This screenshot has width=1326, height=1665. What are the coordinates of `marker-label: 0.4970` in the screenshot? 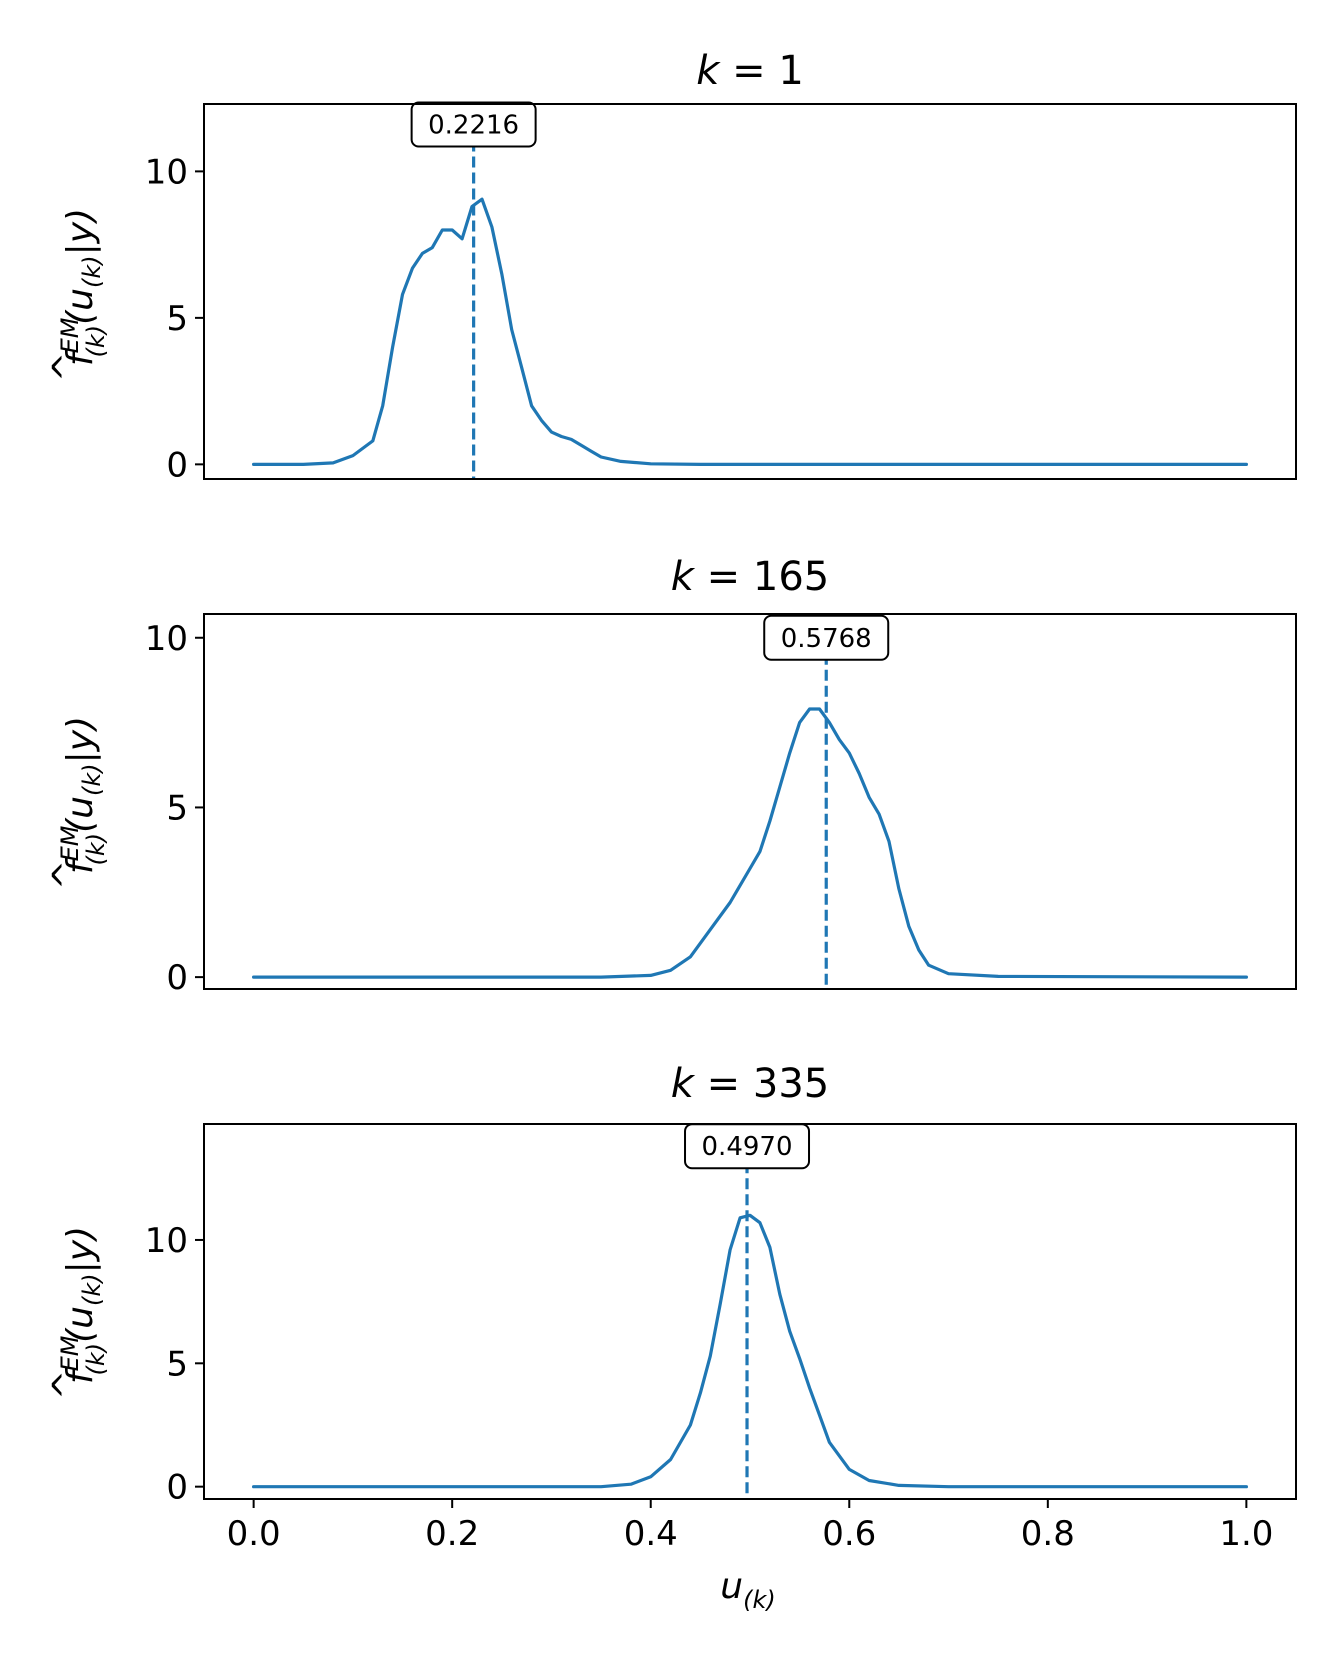 It's located at (747, 1147).